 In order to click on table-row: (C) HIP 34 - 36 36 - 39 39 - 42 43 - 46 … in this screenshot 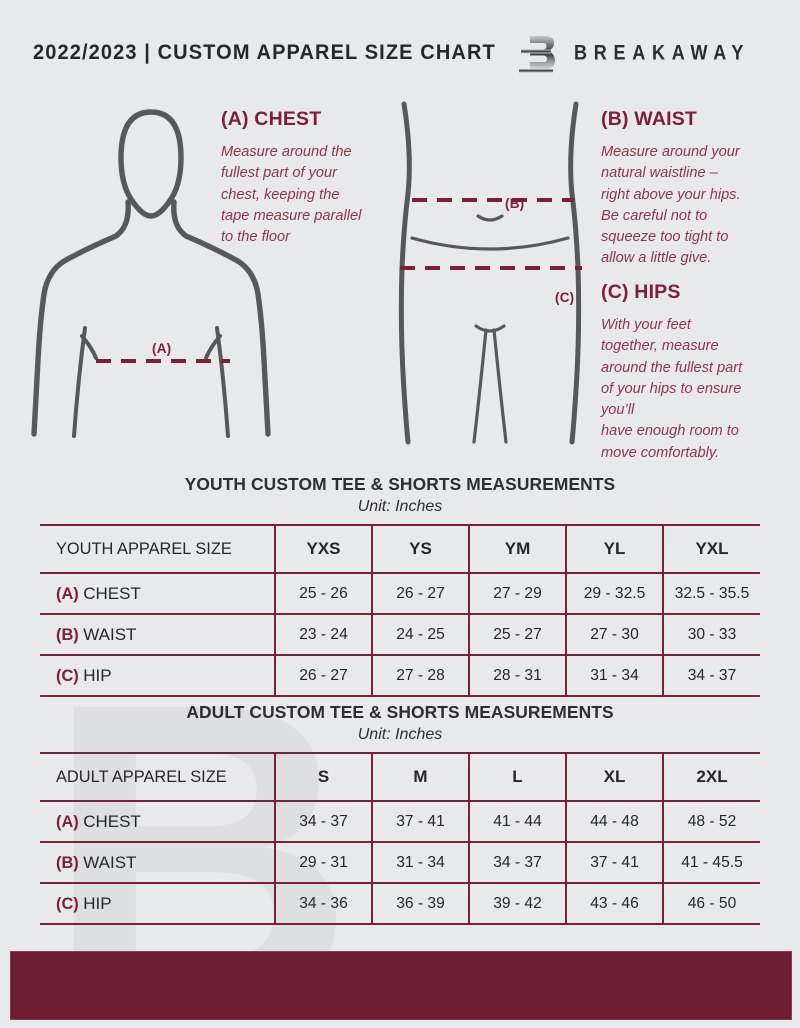, I will do `click(400, 903)`.